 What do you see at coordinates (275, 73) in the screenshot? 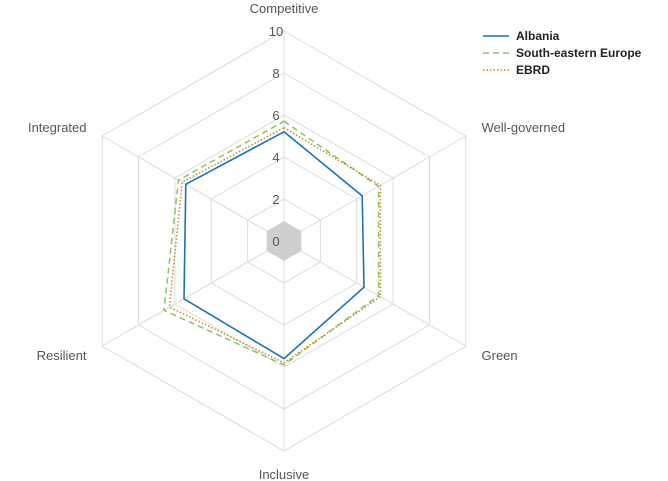
I see `tick-label: 8` at bounding box center [275, 73].